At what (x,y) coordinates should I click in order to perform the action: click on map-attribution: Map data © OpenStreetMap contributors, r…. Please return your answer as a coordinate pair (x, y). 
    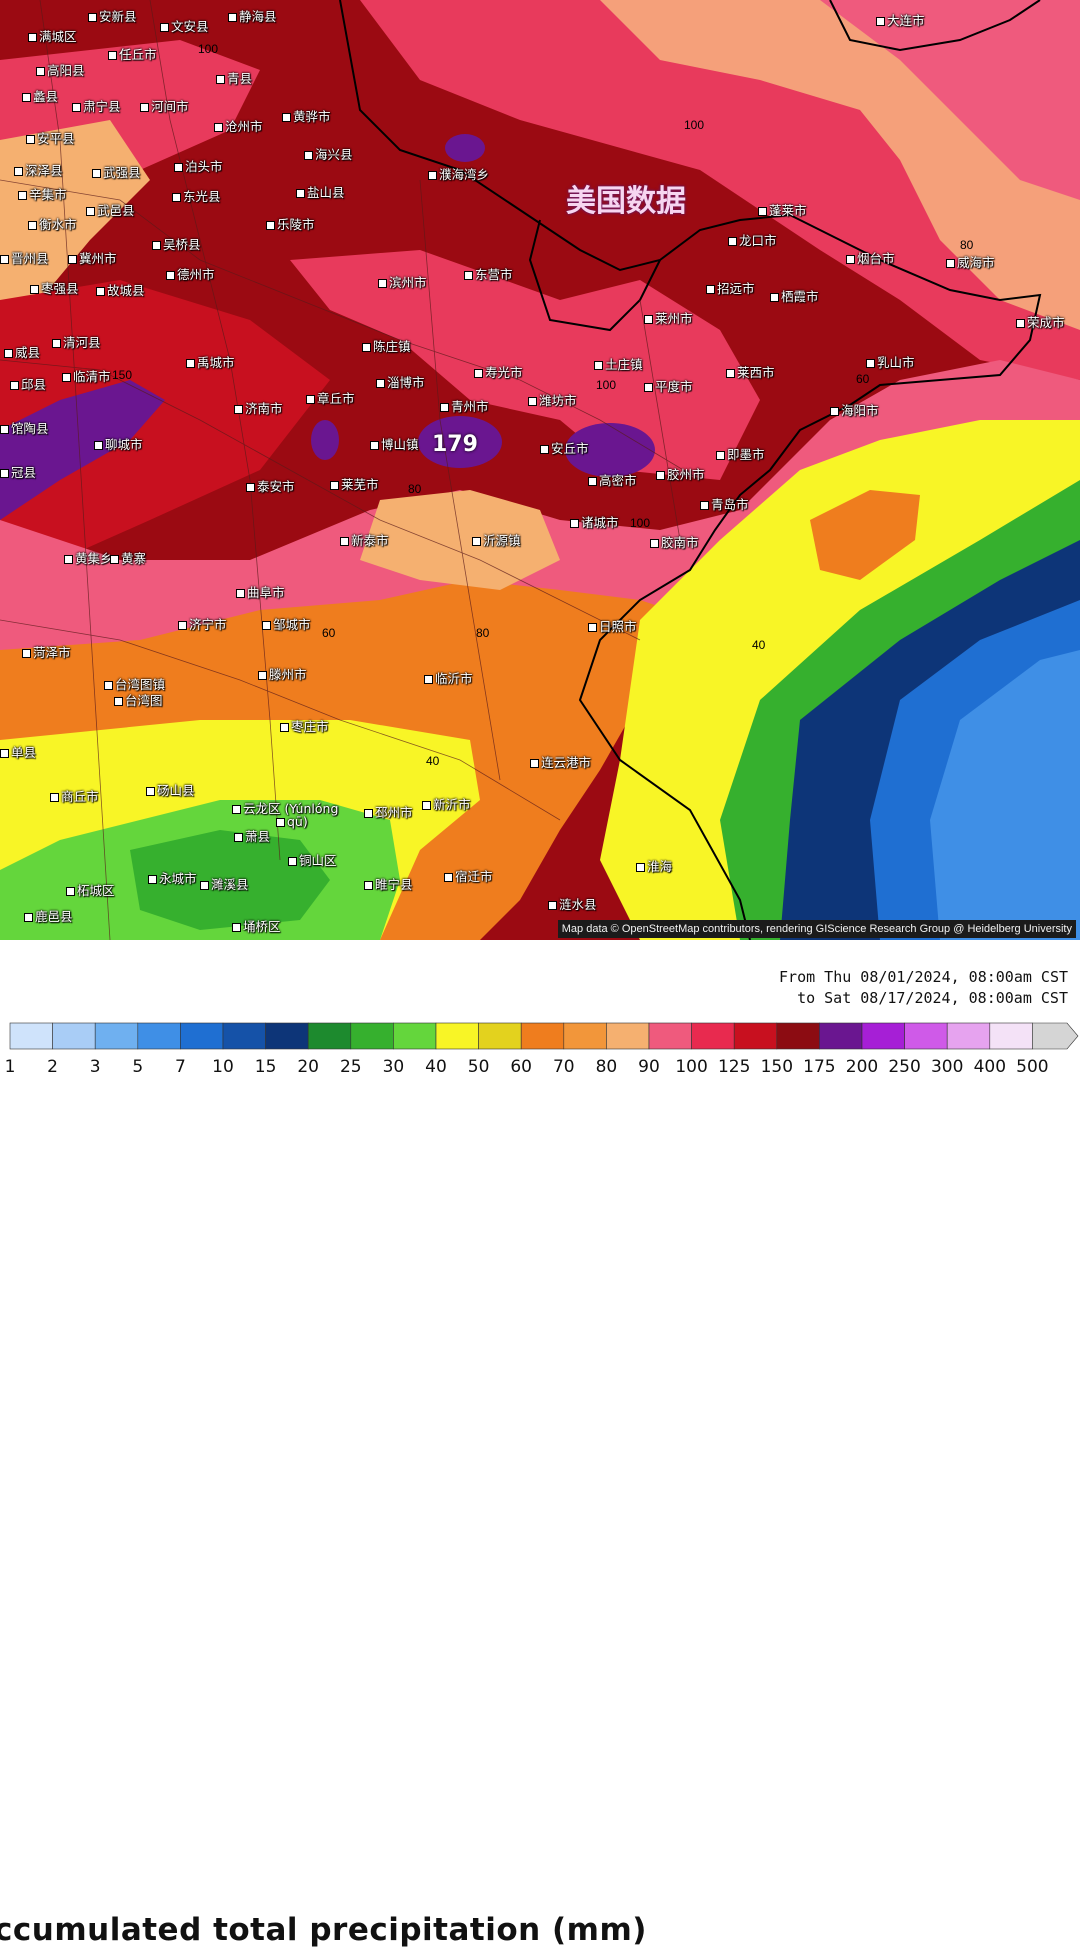
    Looking at the image, I should click on (816, 929).